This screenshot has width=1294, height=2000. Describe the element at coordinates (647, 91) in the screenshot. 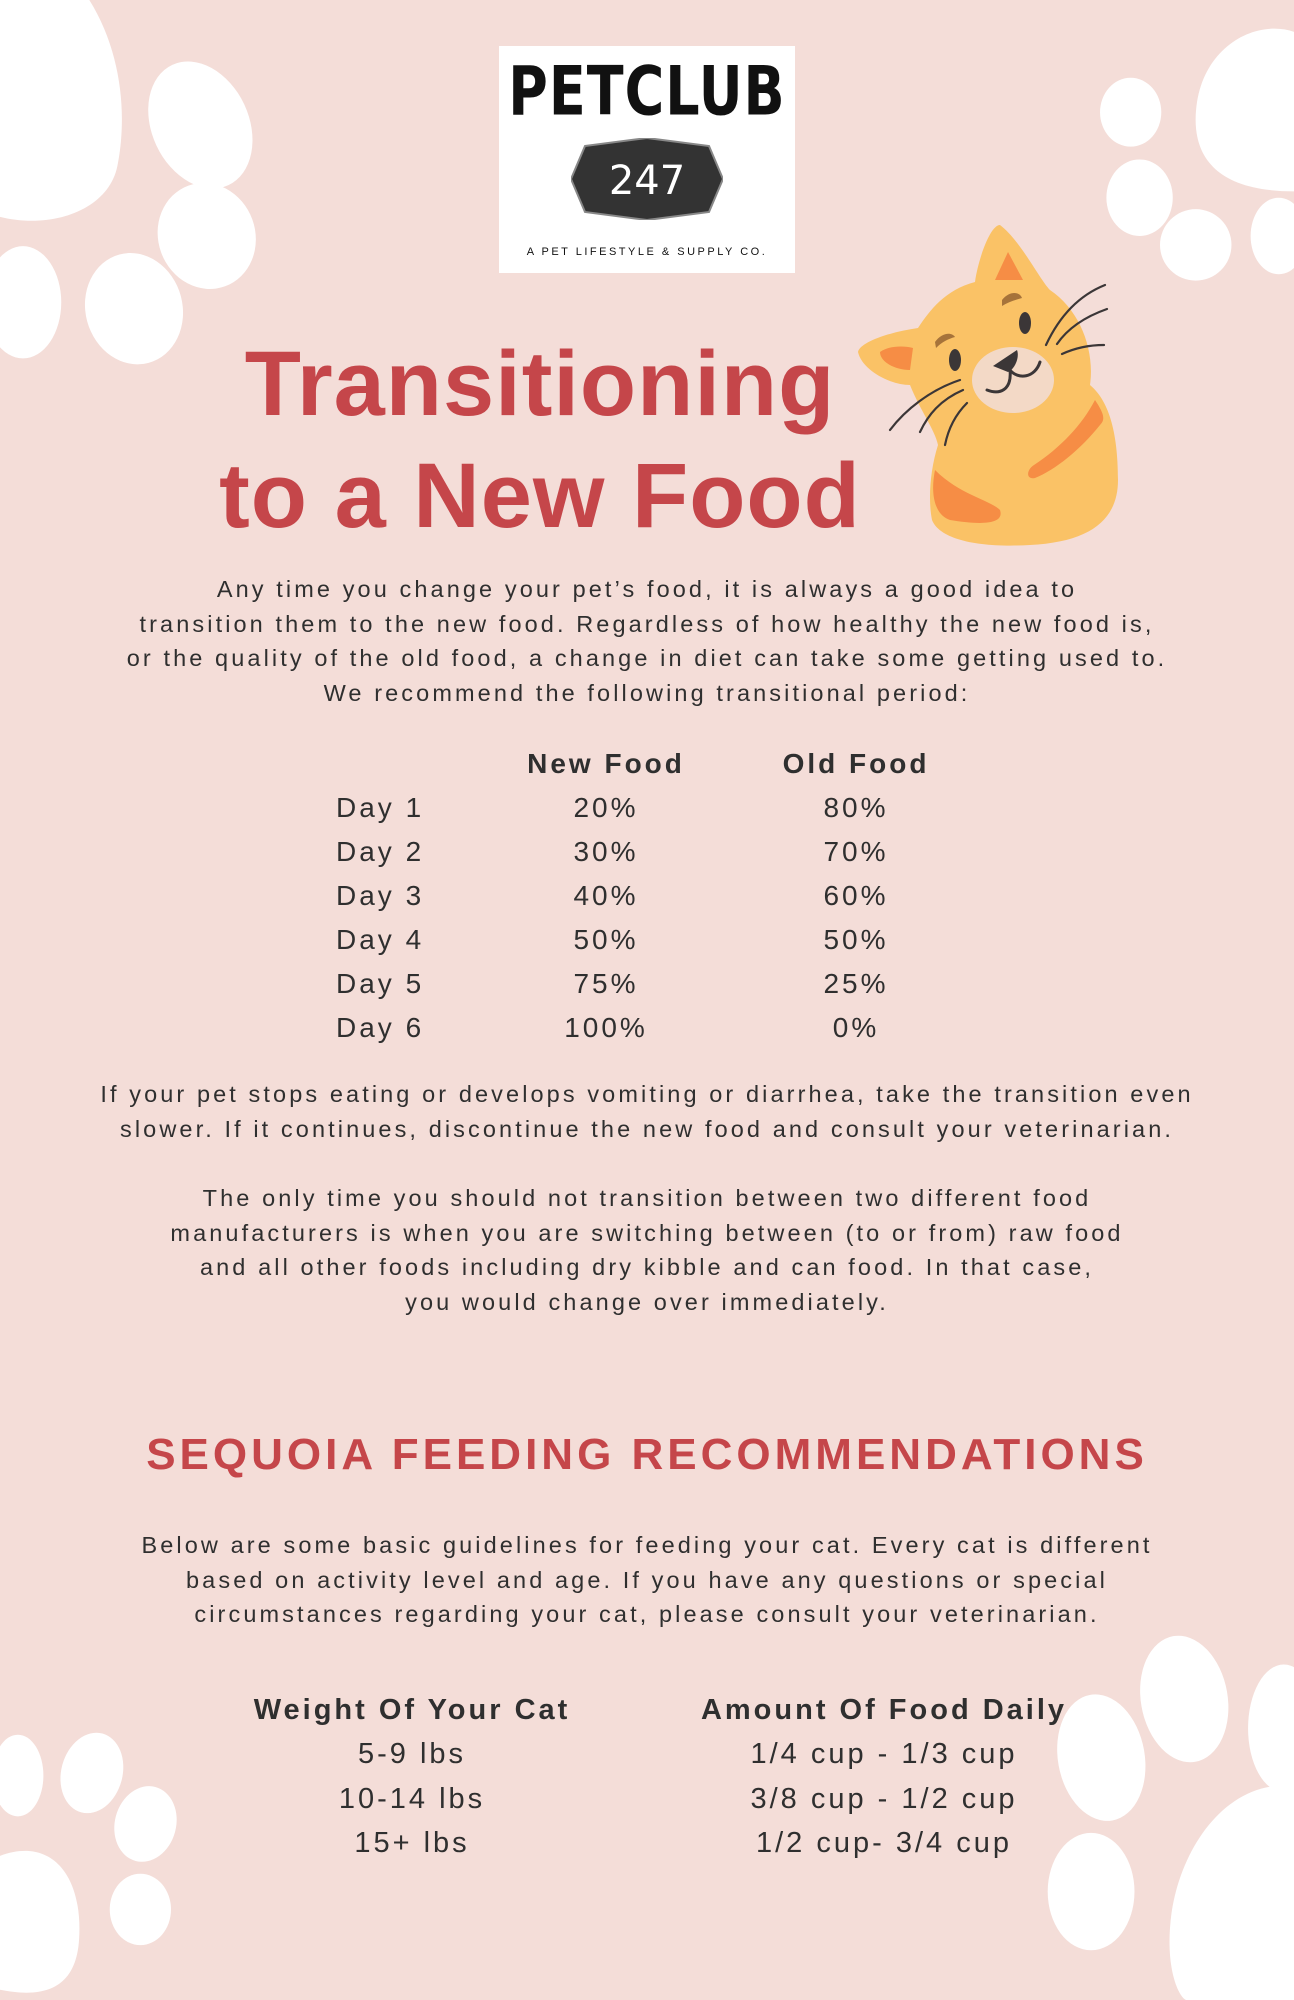

I see `logo-brand: PETCLUB` at that location.